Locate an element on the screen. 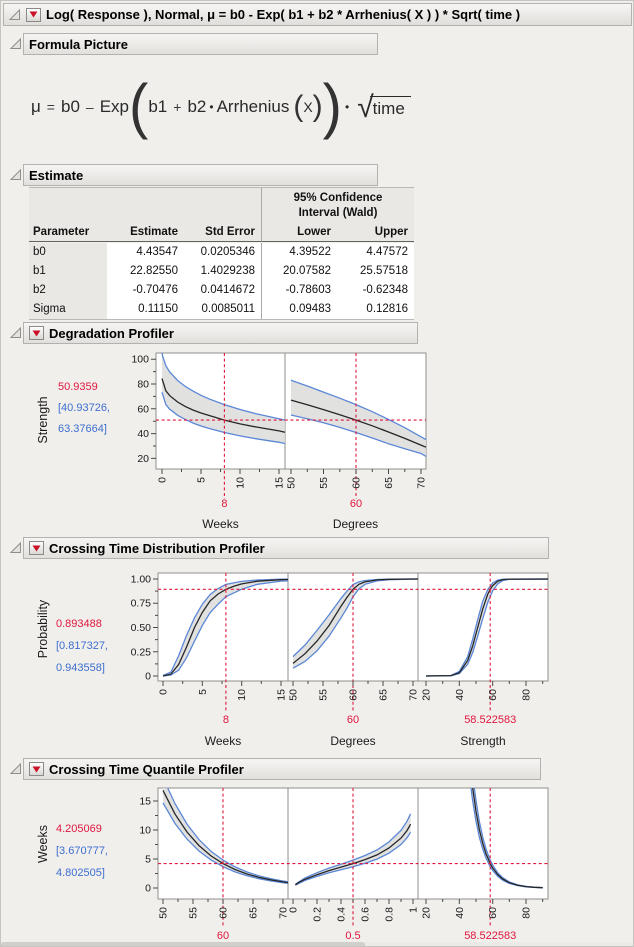 Image resolution: width=634 pixels, height=947 pixels. y-tick-label: 20 is located at coordinates (143, 459).